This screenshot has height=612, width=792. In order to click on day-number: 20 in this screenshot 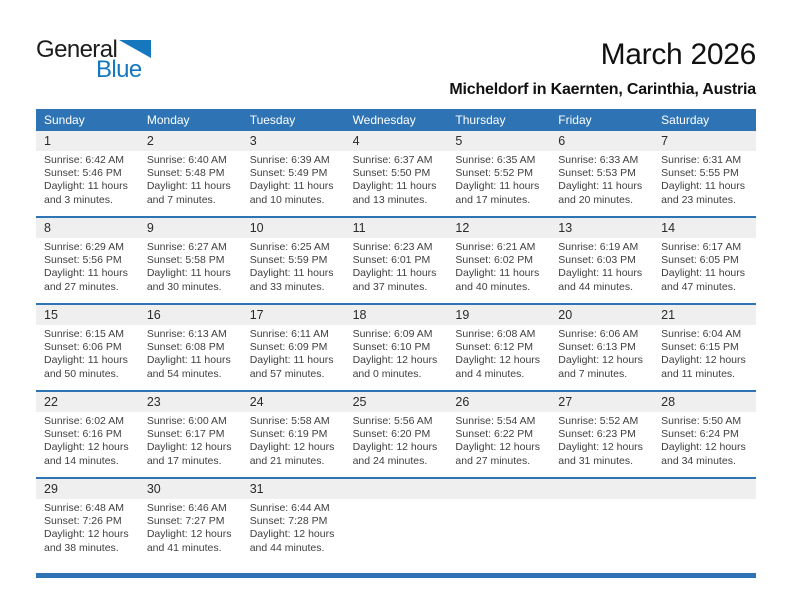, I will do `click(565, 315)`.